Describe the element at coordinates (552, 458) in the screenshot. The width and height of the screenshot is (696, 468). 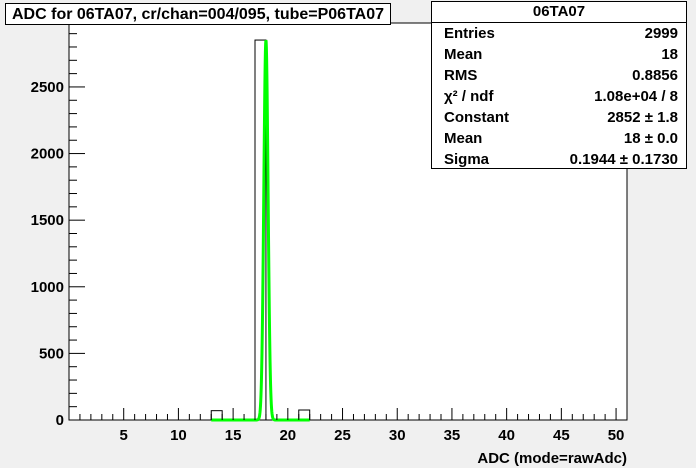
I see `x-axis-label: ADC (mode=rawAdc)` at that location.